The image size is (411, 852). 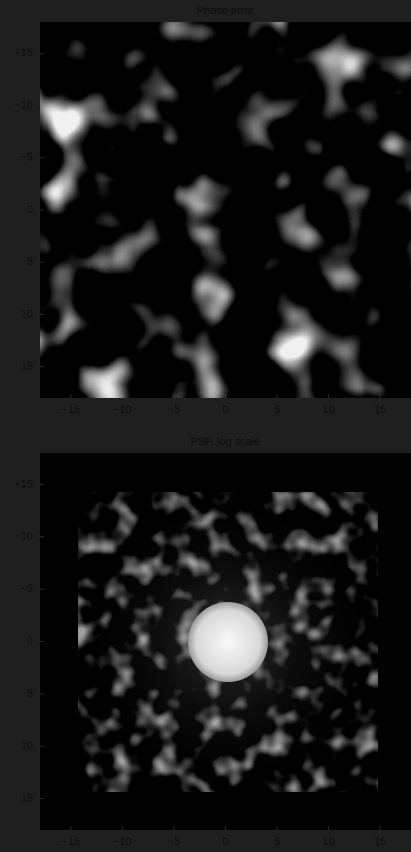 I want to click on chart-title: Phase error, so click(x=226, y=11).